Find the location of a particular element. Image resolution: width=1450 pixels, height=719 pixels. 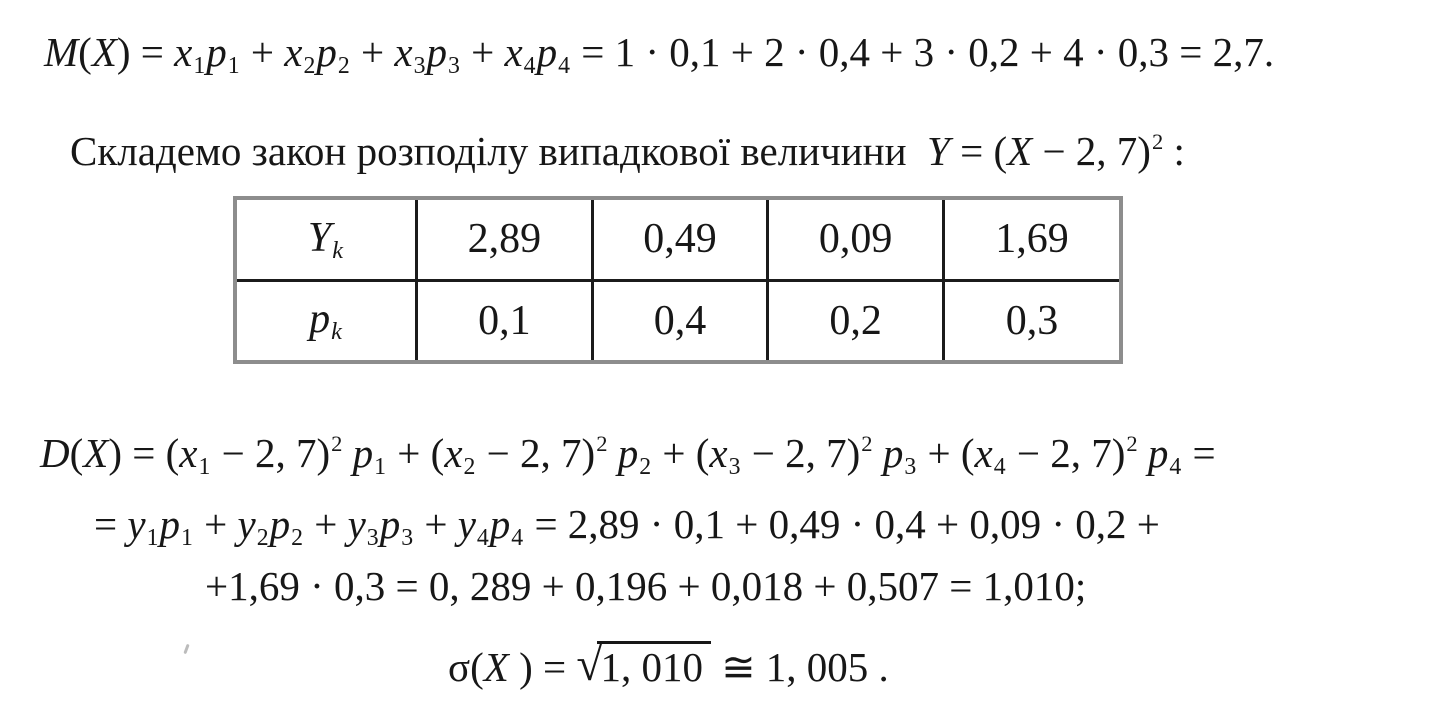

table-cell-pk-4: 0,3 is located at coordinates (1030, 319).